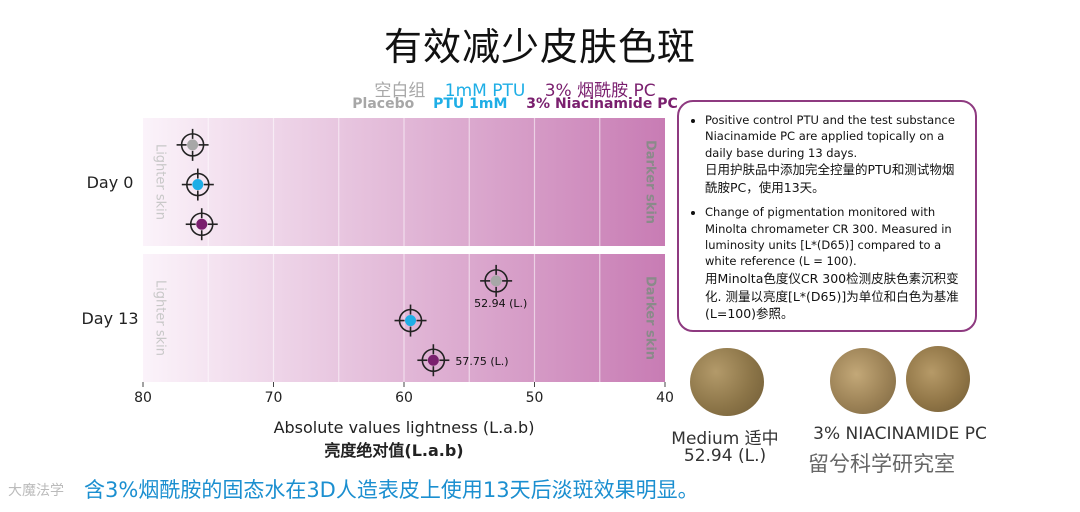 The width and height of the screenshot is (1080, 512). Describe the element at coordinates (725, 456) in the screenshot. I see `swatch-medium-value: 52.94 (L.)` at that location.